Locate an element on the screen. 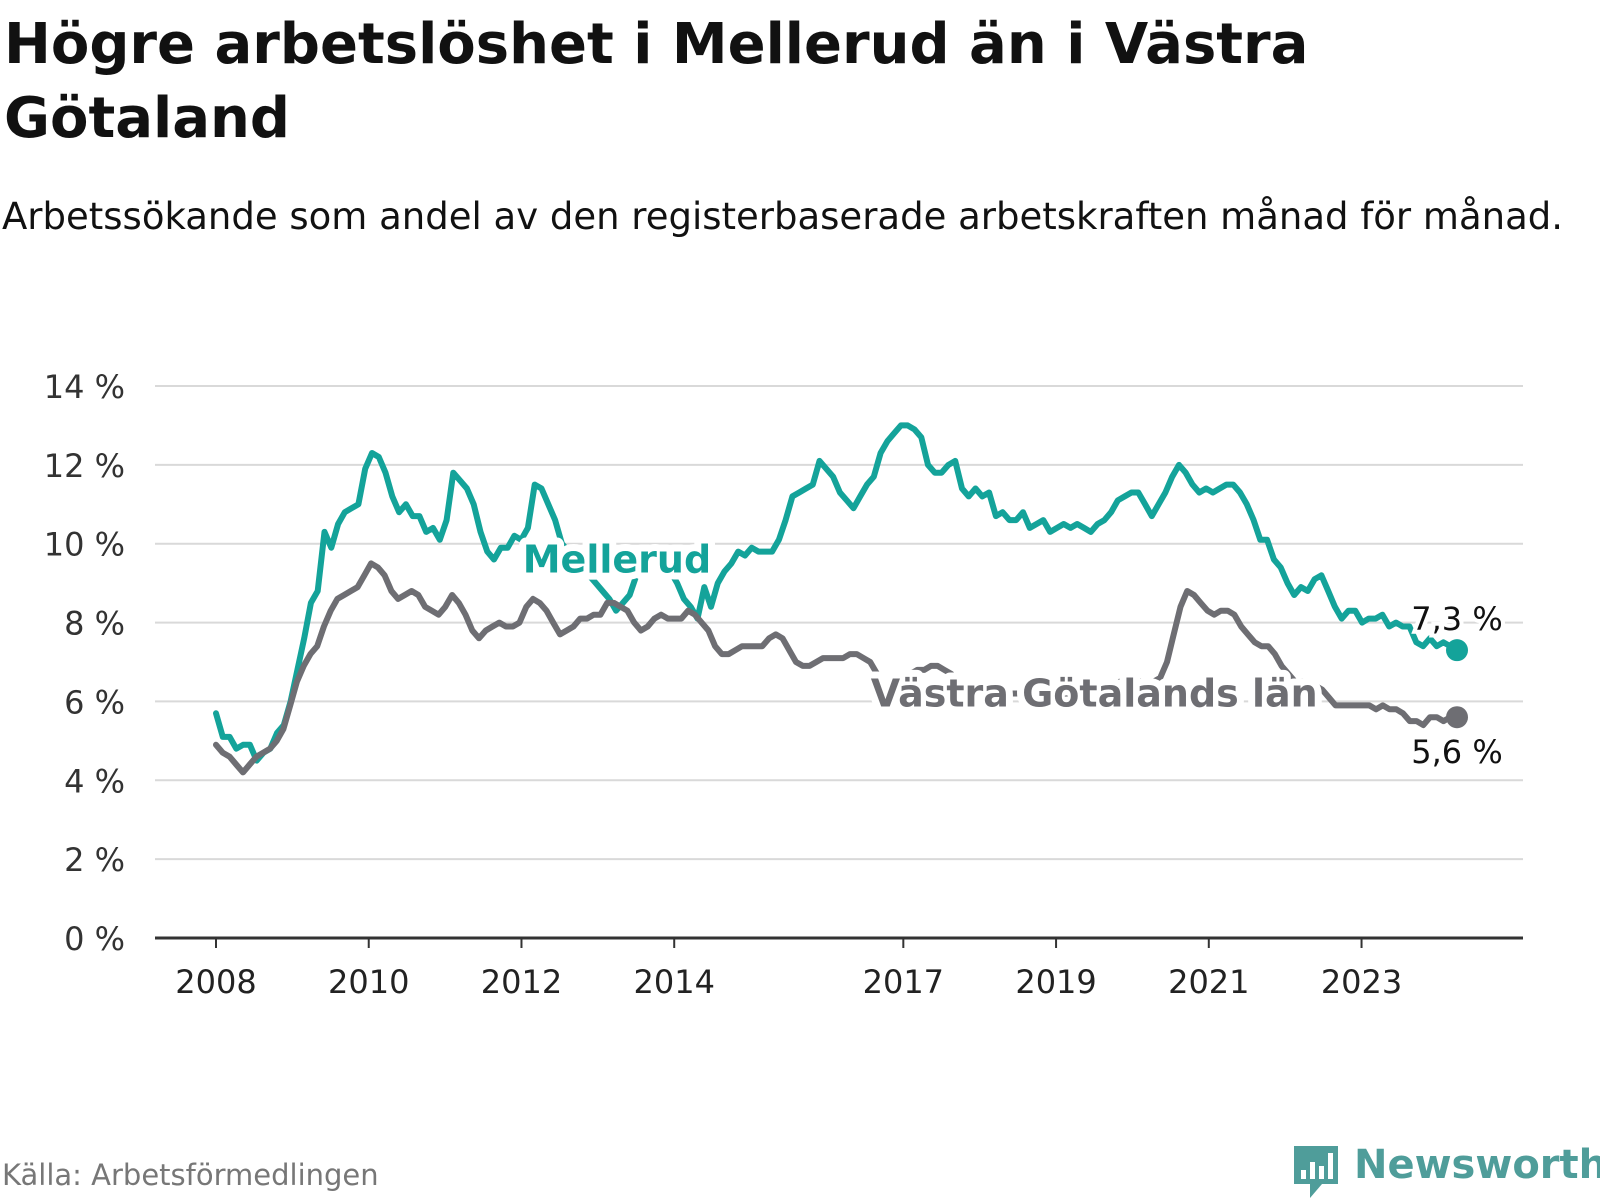 This screenshot has width=1600, height=1200. x-tick-label: 2023 is located at coordinates (1361, 982).